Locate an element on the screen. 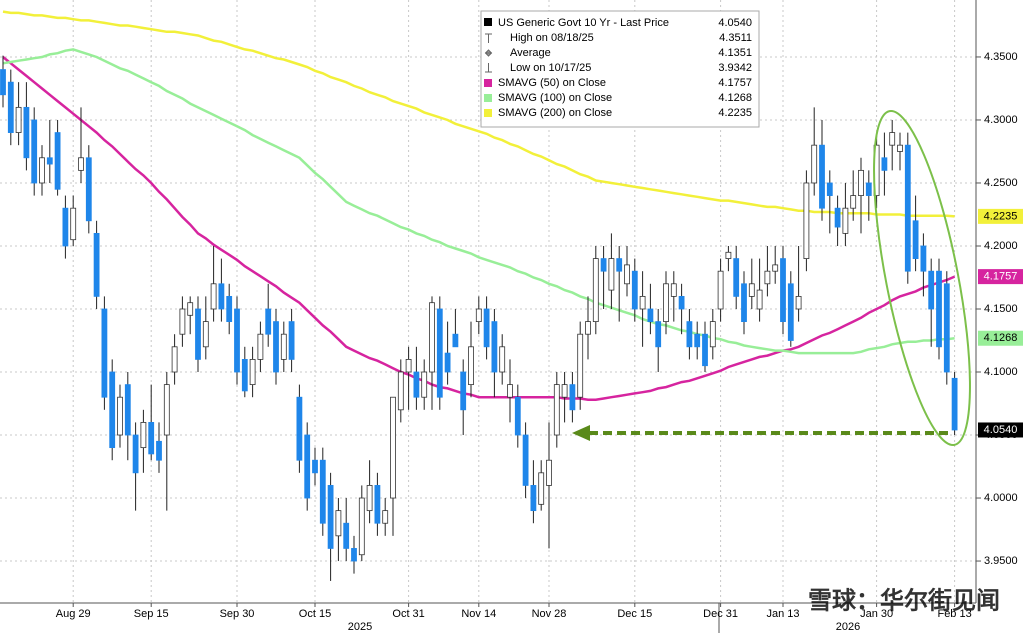 The width and height of the screenshot is (1024, 633). x-tick-label: Aug 29 is located at coordinates (73, 614).